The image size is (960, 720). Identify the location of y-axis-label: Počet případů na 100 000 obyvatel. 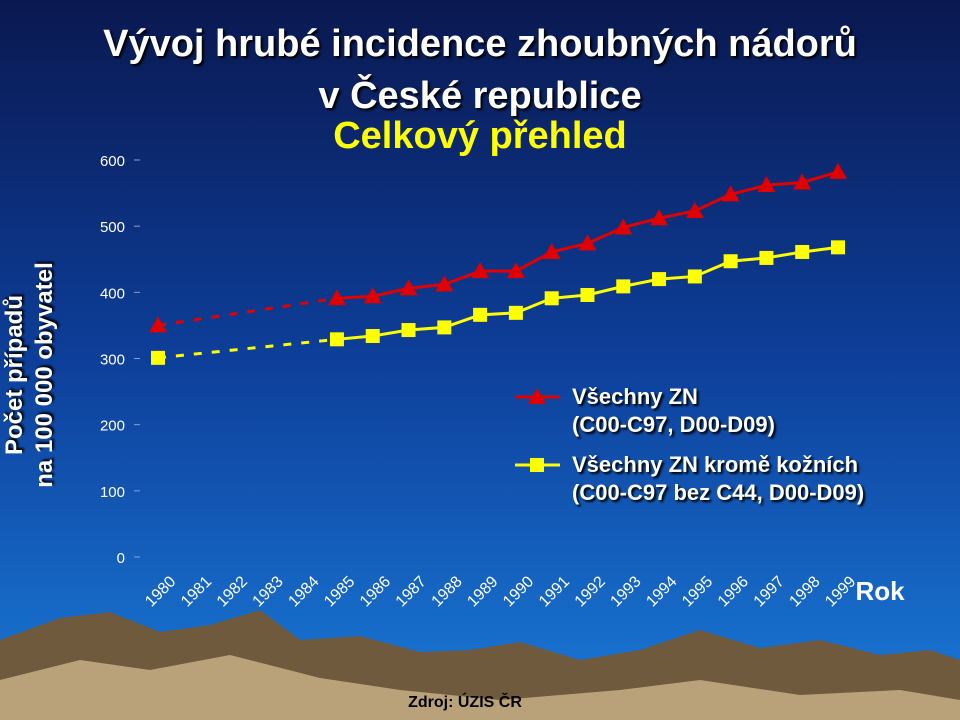
(29, 375).